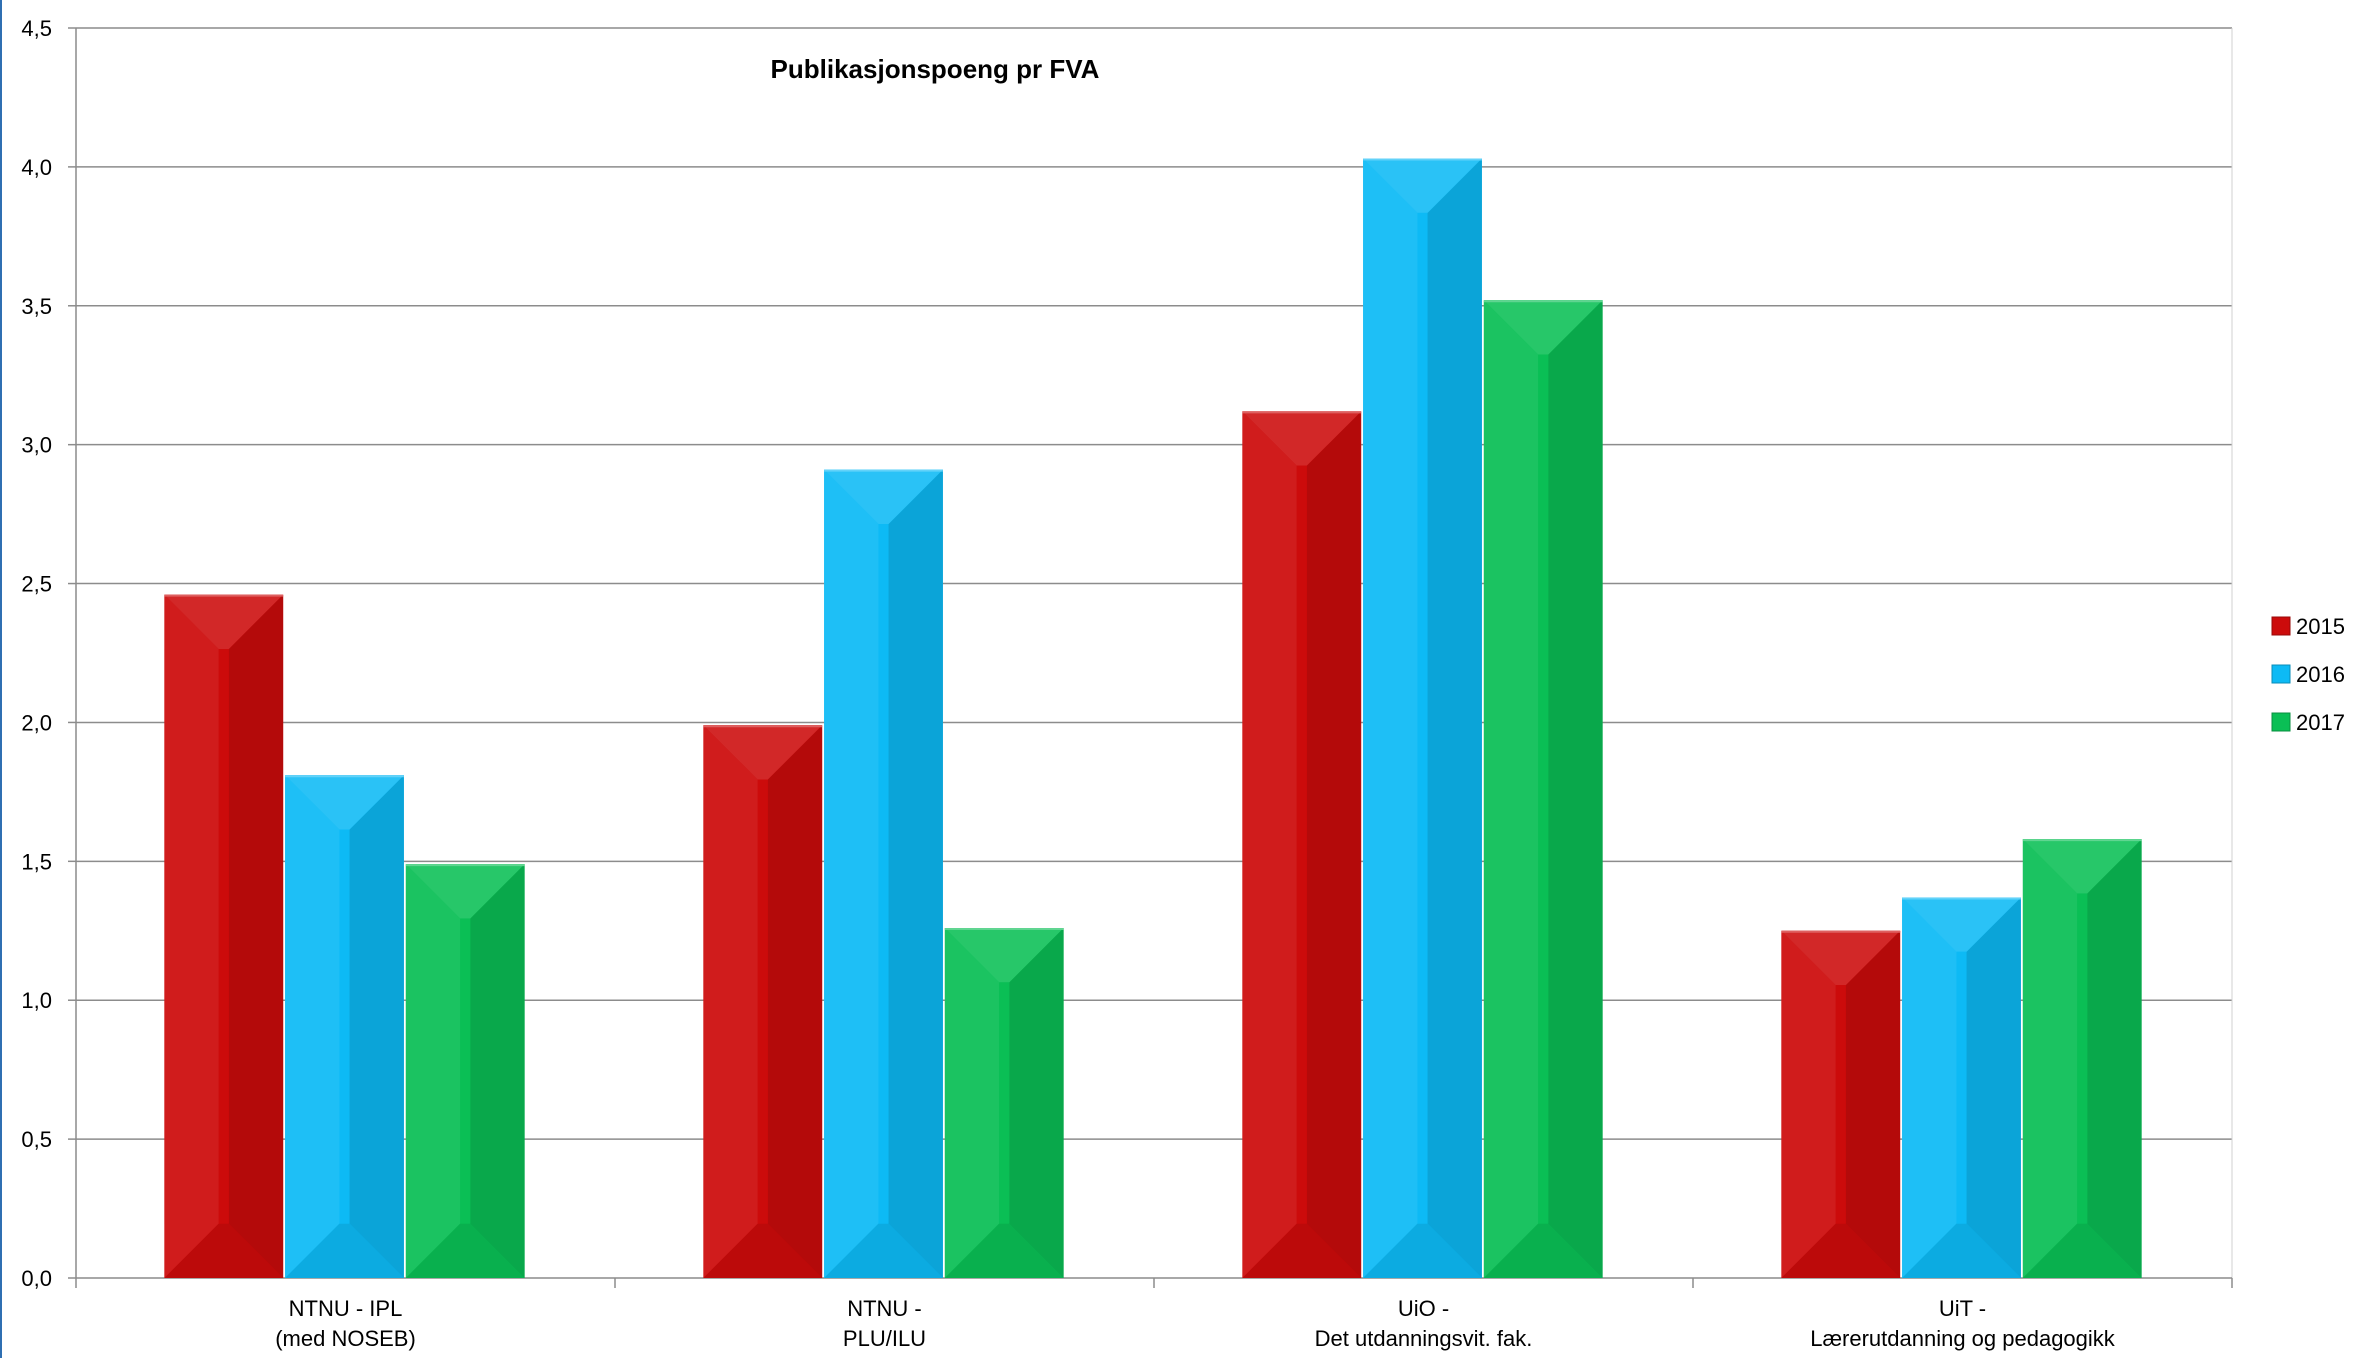  I want to click on y-tick-label: 2,0, so click(36, 722).